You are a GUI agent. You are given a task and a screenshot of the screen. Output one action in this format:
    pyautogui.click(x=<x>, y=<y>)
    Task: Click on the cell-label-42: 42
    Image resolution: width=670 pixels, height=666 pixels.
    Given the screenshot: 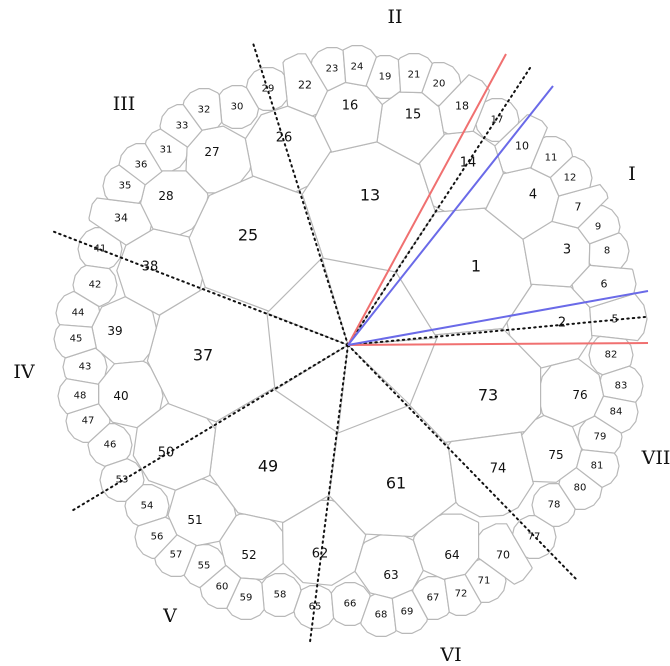 What is the action you would take?
    pyautogui.click(x=95, y=285)
    